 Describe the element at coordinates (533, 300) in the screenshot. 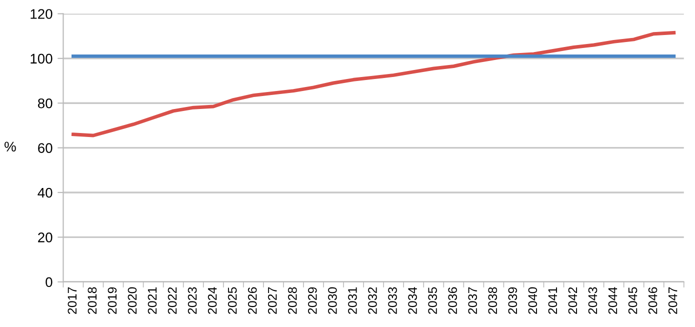

I see `x-tick-label: 2040` at that location.